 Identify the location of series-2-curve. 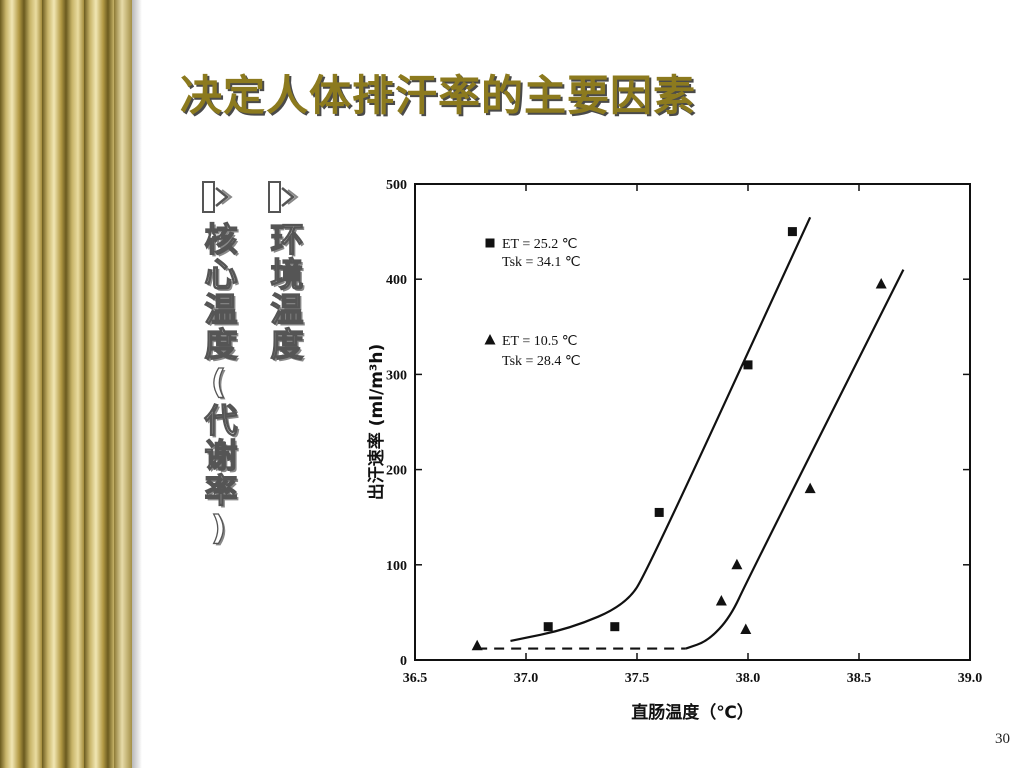
(795, 459).